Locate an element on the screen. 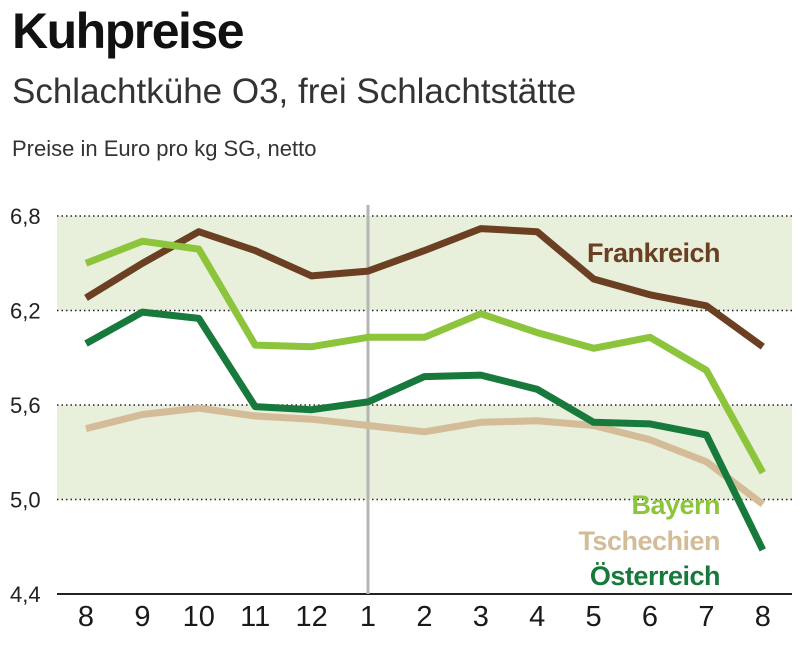  chart-title: Kuhpreise is located at coordinates (128, 31).